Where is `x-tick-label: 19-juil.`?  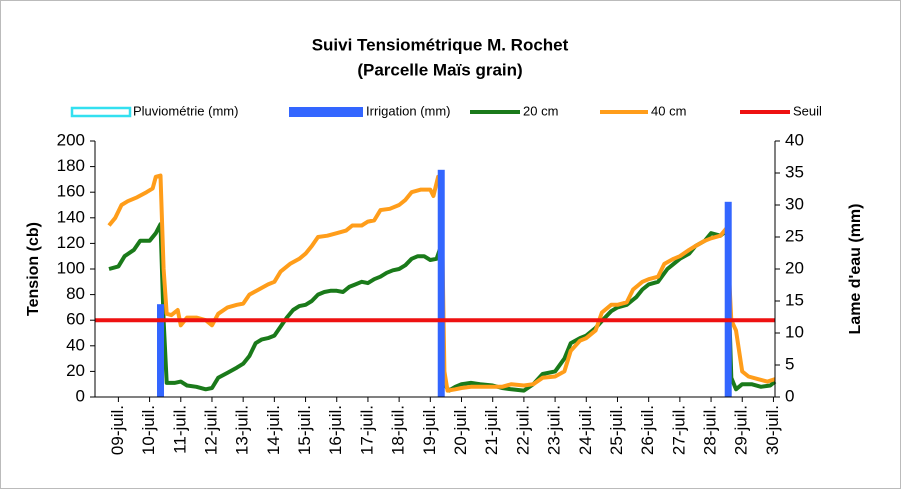 x-tick-label: 19-juil. is located at coordinates (429, 430).